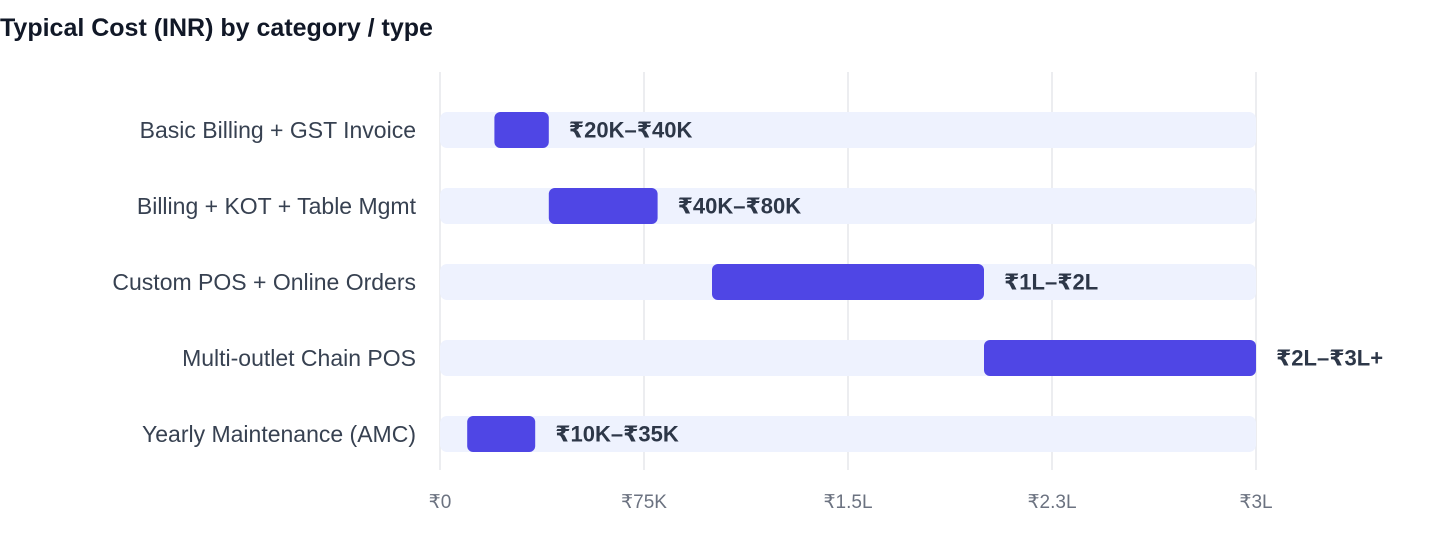 This screenshot has width=1440, height=560. What do you see at coordinates (631, 130) in the screenshot?
I see `value-label: ₹20K–₹40K` at bounding box center [631, 130].